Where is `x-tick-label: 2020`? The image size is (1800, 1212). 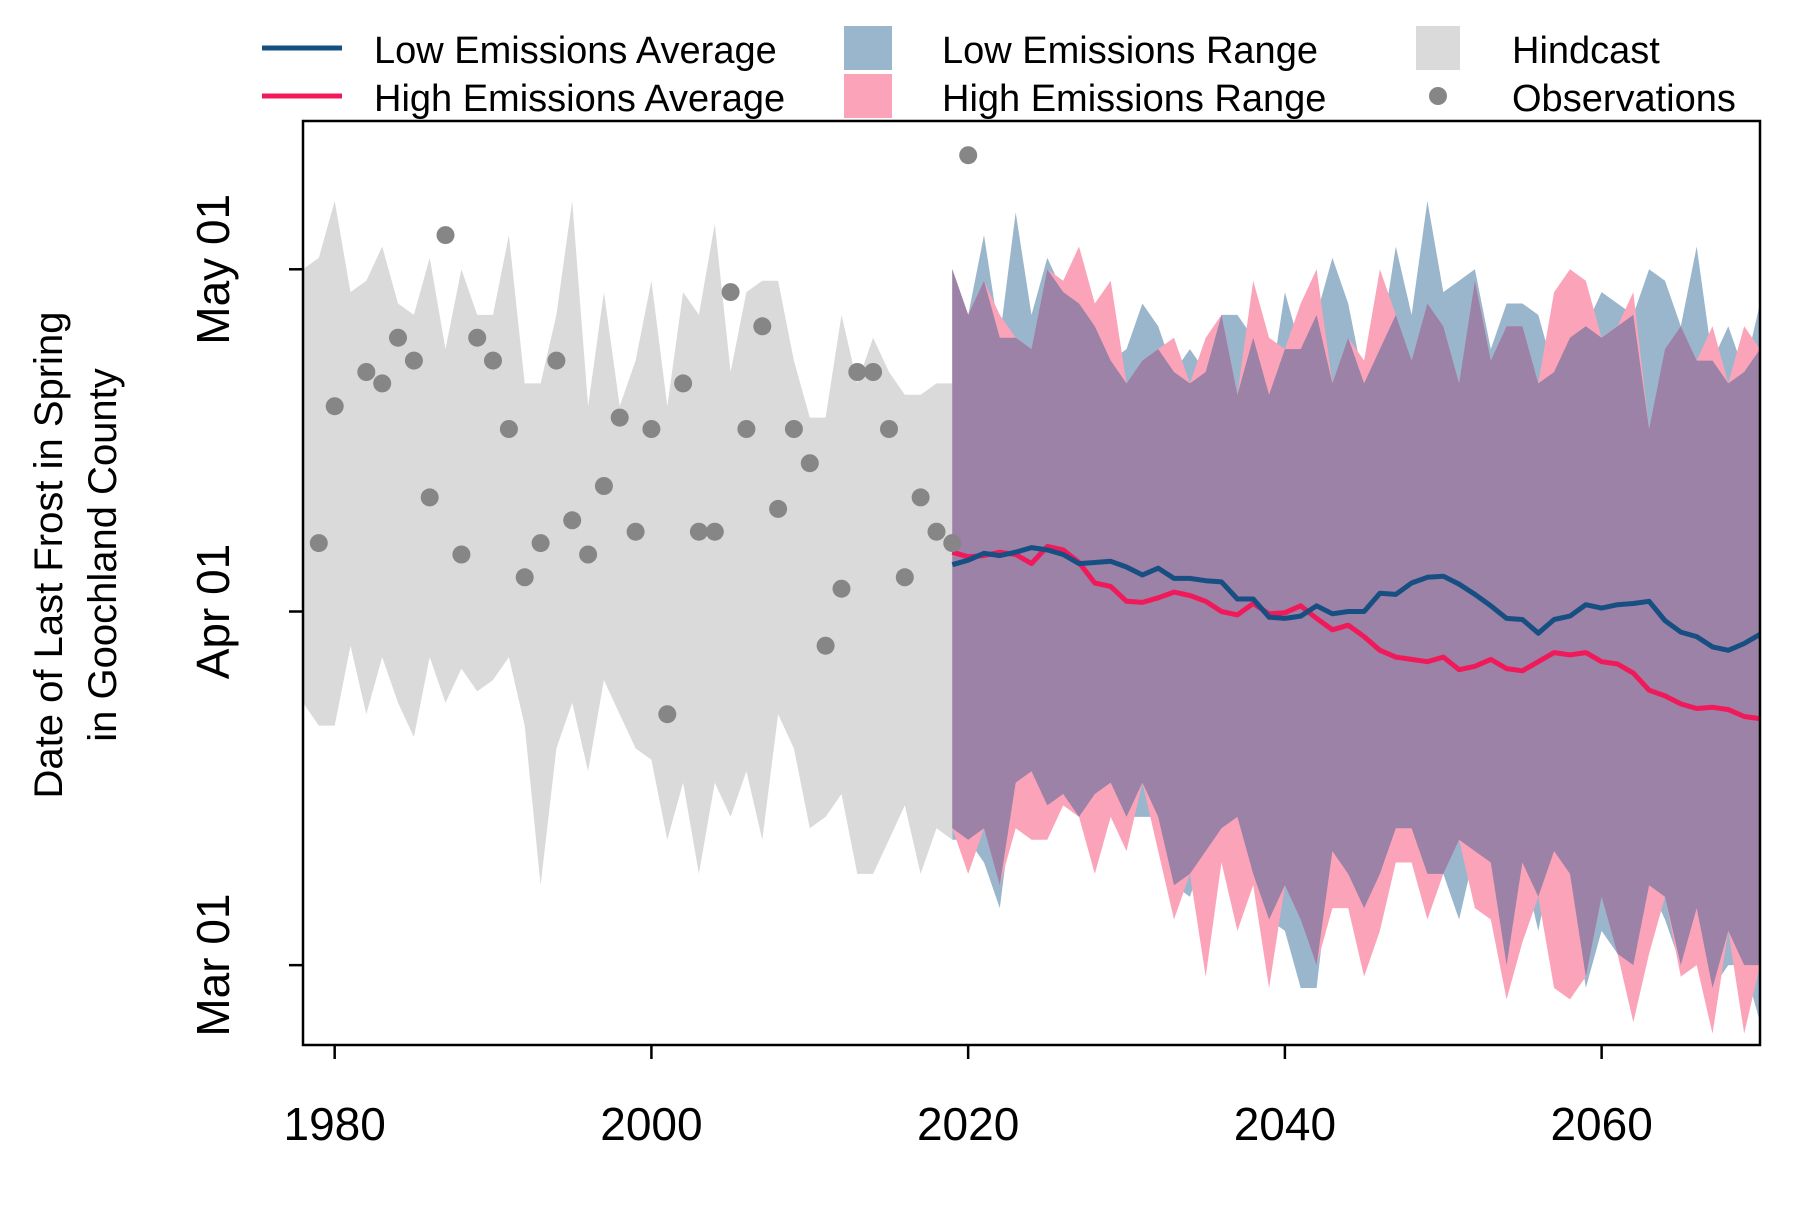 x-tick-label: 2020 is located at coordinates (968, 1124).